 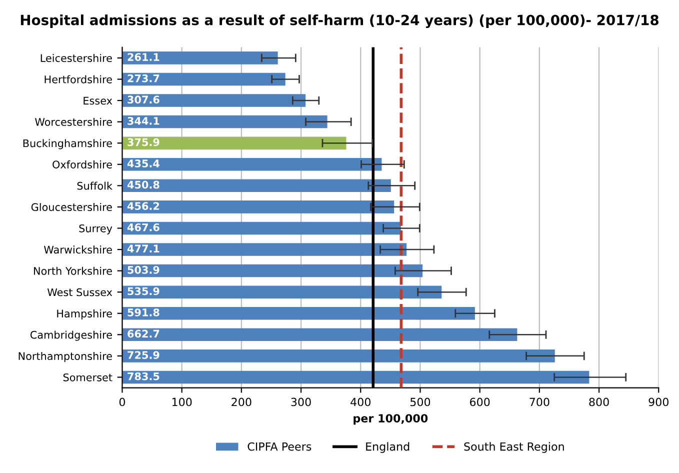 What do you see at coordinates (144, 142) in the screenshot?
I see `data-label: 375.9` at bounding box center [144, 142].